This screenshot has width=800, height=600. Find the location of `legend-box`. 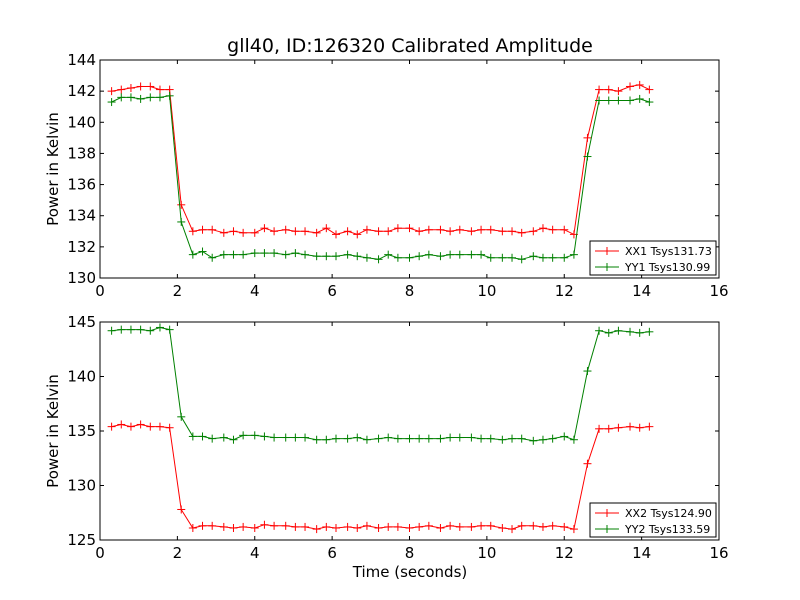

legend-box is located at coordinates (653, 520).